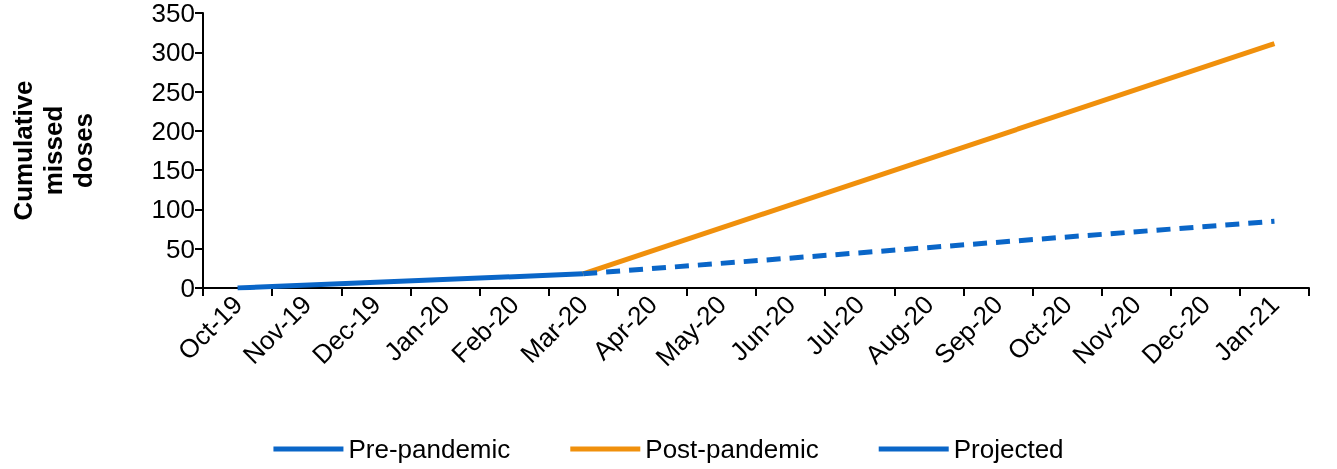  Describe the element at coordinates (429, 449) in the screenshot. I see `legend-label: Pre-pandemic` at that location.